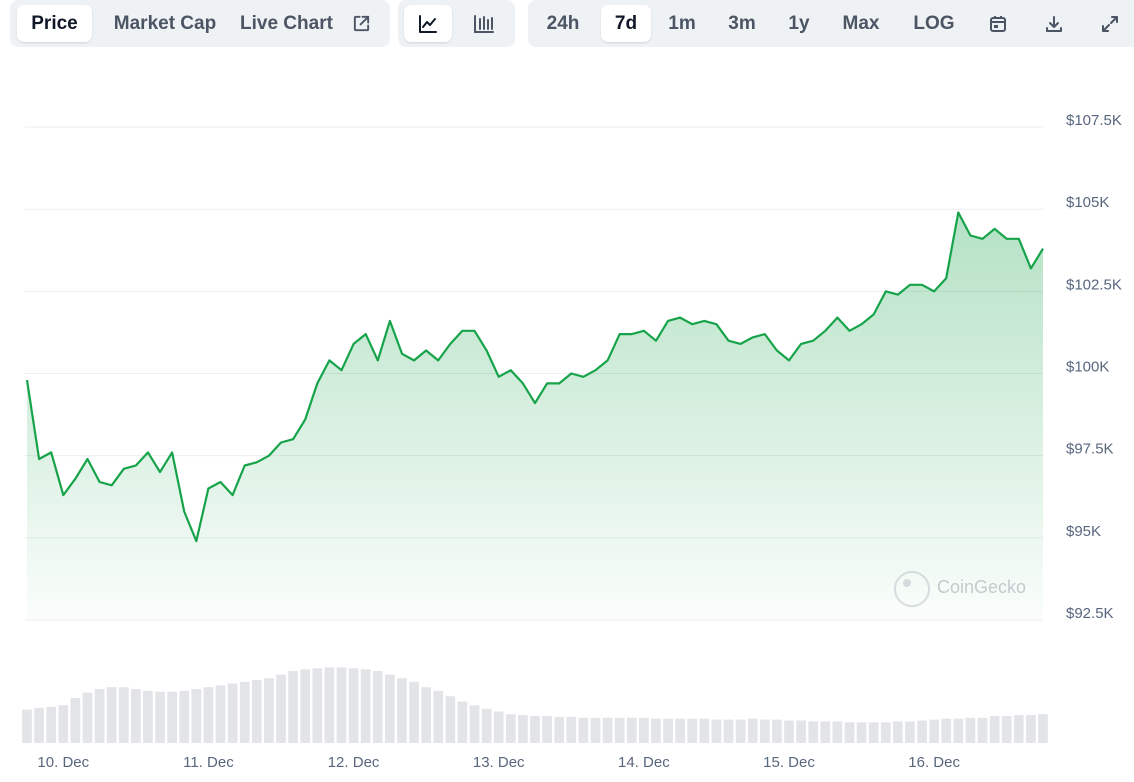  I want to click on y-tick-label: $100K, so click(1087, 366).